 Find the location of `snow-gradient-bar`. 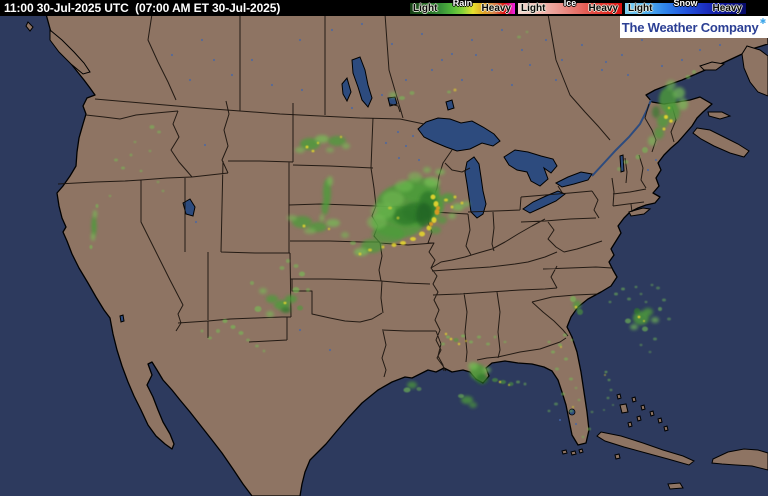

snow-gradient-bar is located at coordinates (685, 8).